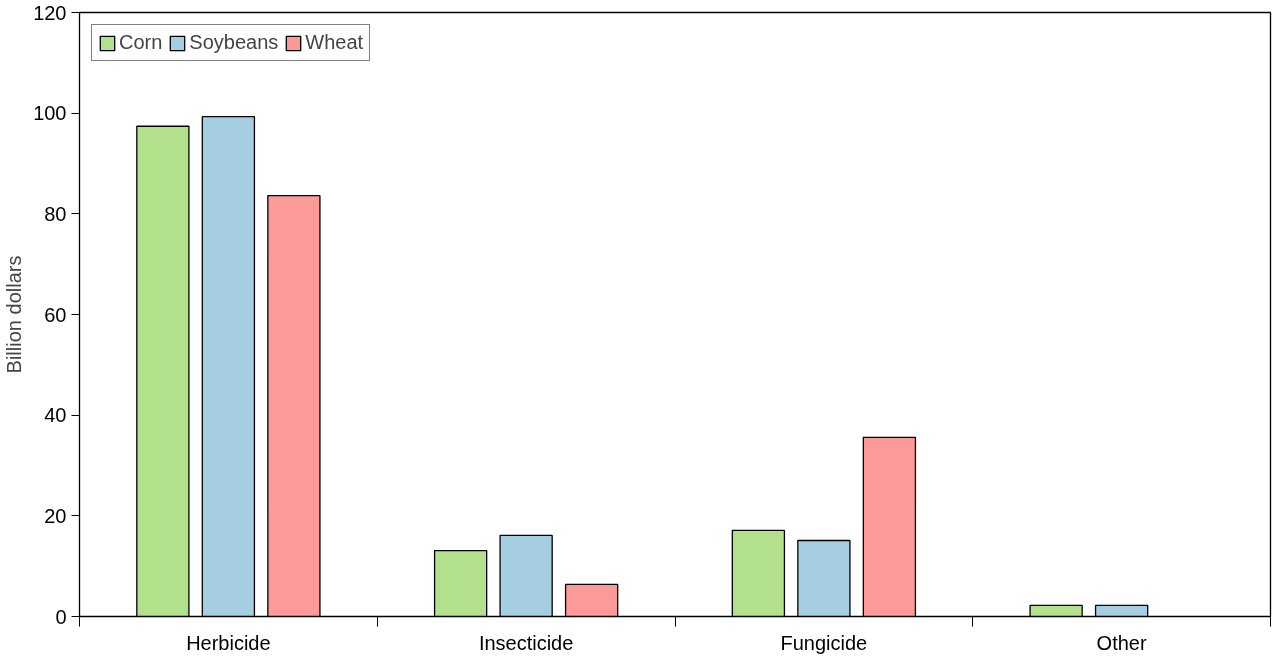 This screenshot has height=664, width=1288. Describe the element at coordinates (228, 642) in the screenshot. I see `x-tick-label: Herbicide` at that location.